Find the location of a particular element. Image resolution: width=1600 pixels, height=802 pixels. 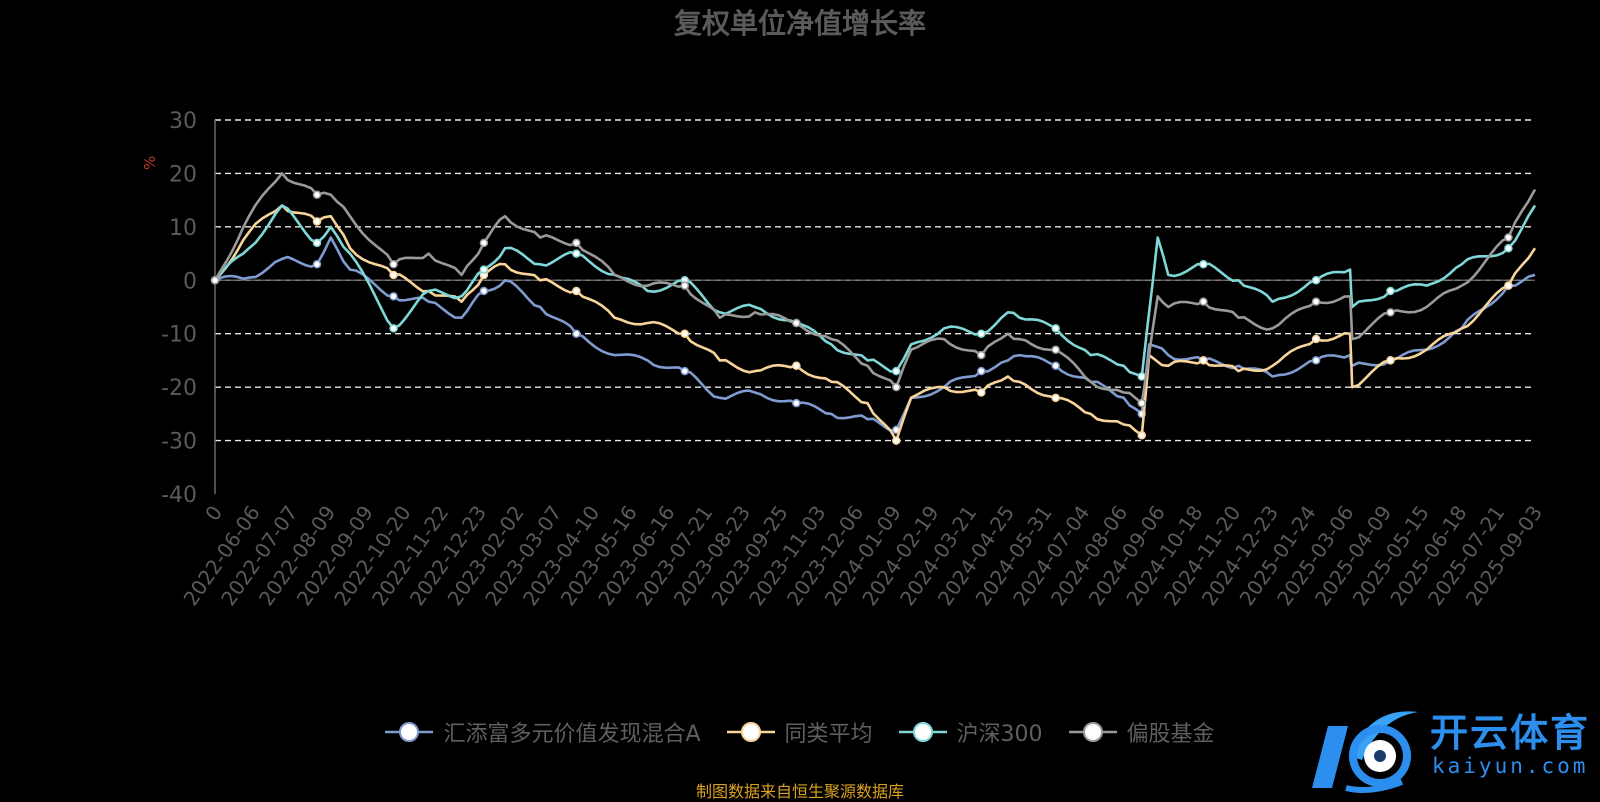

legend-item: 偏股基金 is located at coordinates (1141, 732).